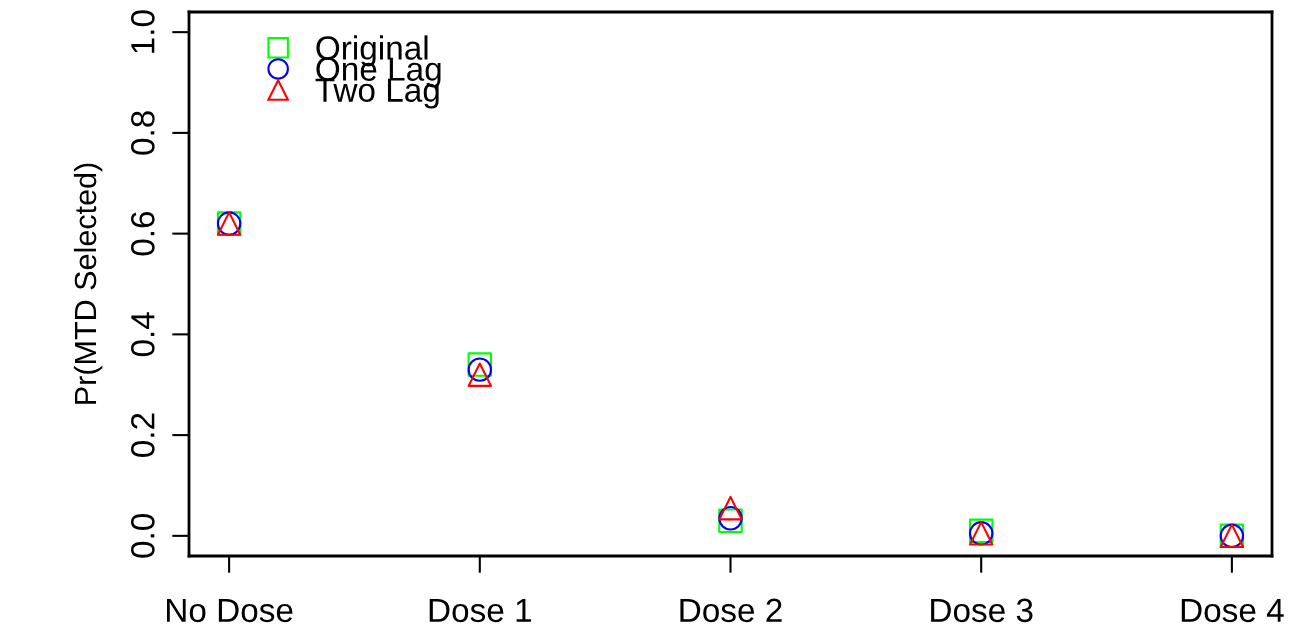 This screenshot has height=643, width=1299. I want to click on x-tick-label: Dose 1, so click(480, 610).